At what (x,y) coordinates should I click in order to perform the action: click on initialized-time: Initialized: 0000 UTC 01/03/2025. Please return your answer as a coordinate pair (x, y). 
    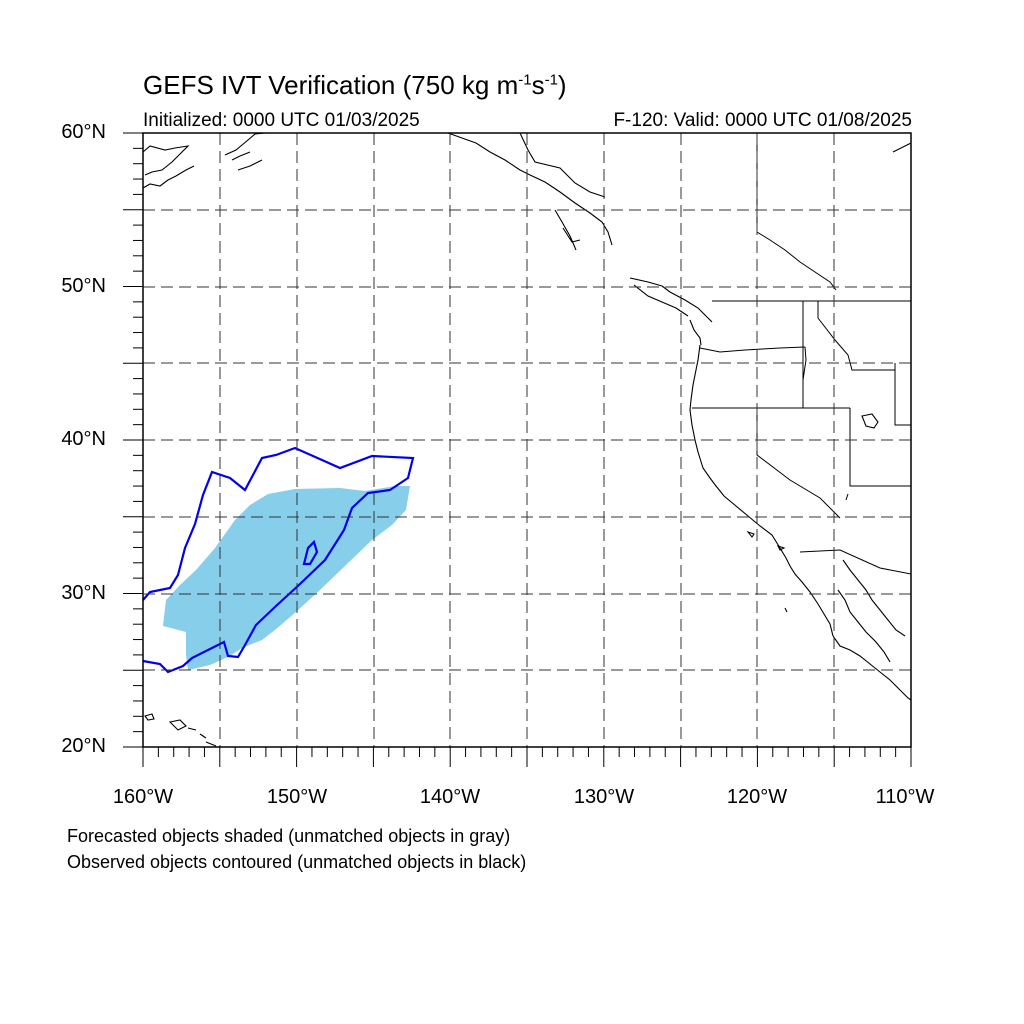
    Looking at the image, I should click on (281, 120).